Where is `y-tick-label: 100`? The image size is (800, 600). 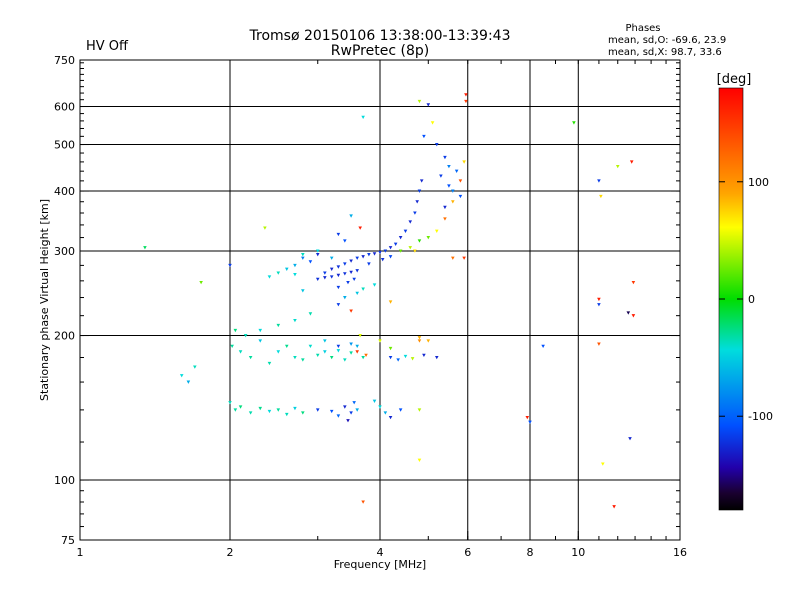 y-tick-label: 100 is located at coordinates (64, 480).